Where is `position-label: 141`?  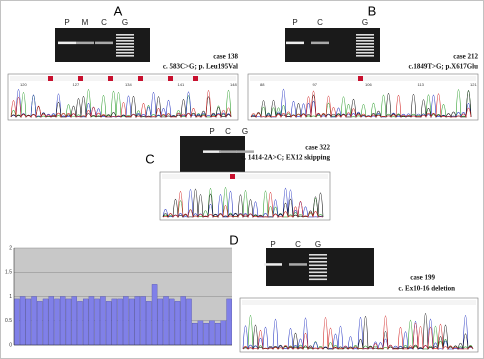 position-label: 141 is located at coordinates (181, 84).